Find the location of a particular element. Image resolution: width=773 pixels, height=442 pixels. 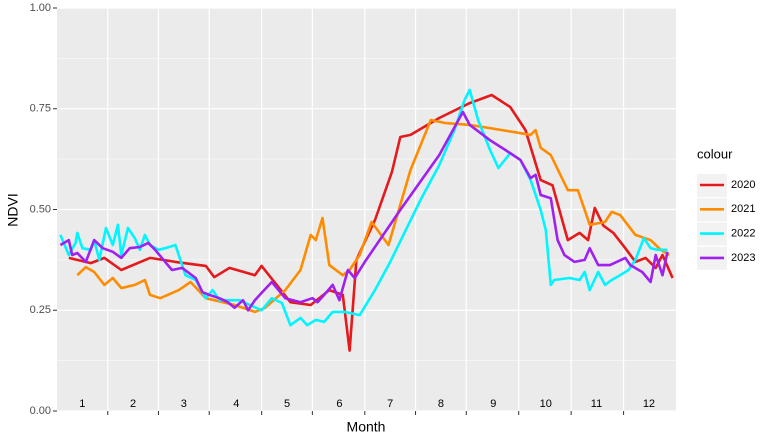

month-label: 6 is located at coordinates (339, 404).